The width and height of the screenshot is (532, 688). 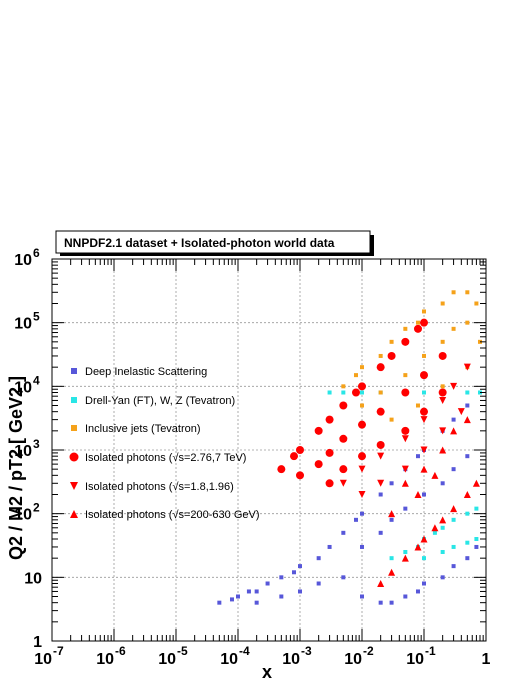 What do you see at coordinates (16, 468) in the screenshot?
I see `y-axis-title: Q2 / M2 / pT2 [ GeV2 ]` at bounding box center [16, 468].